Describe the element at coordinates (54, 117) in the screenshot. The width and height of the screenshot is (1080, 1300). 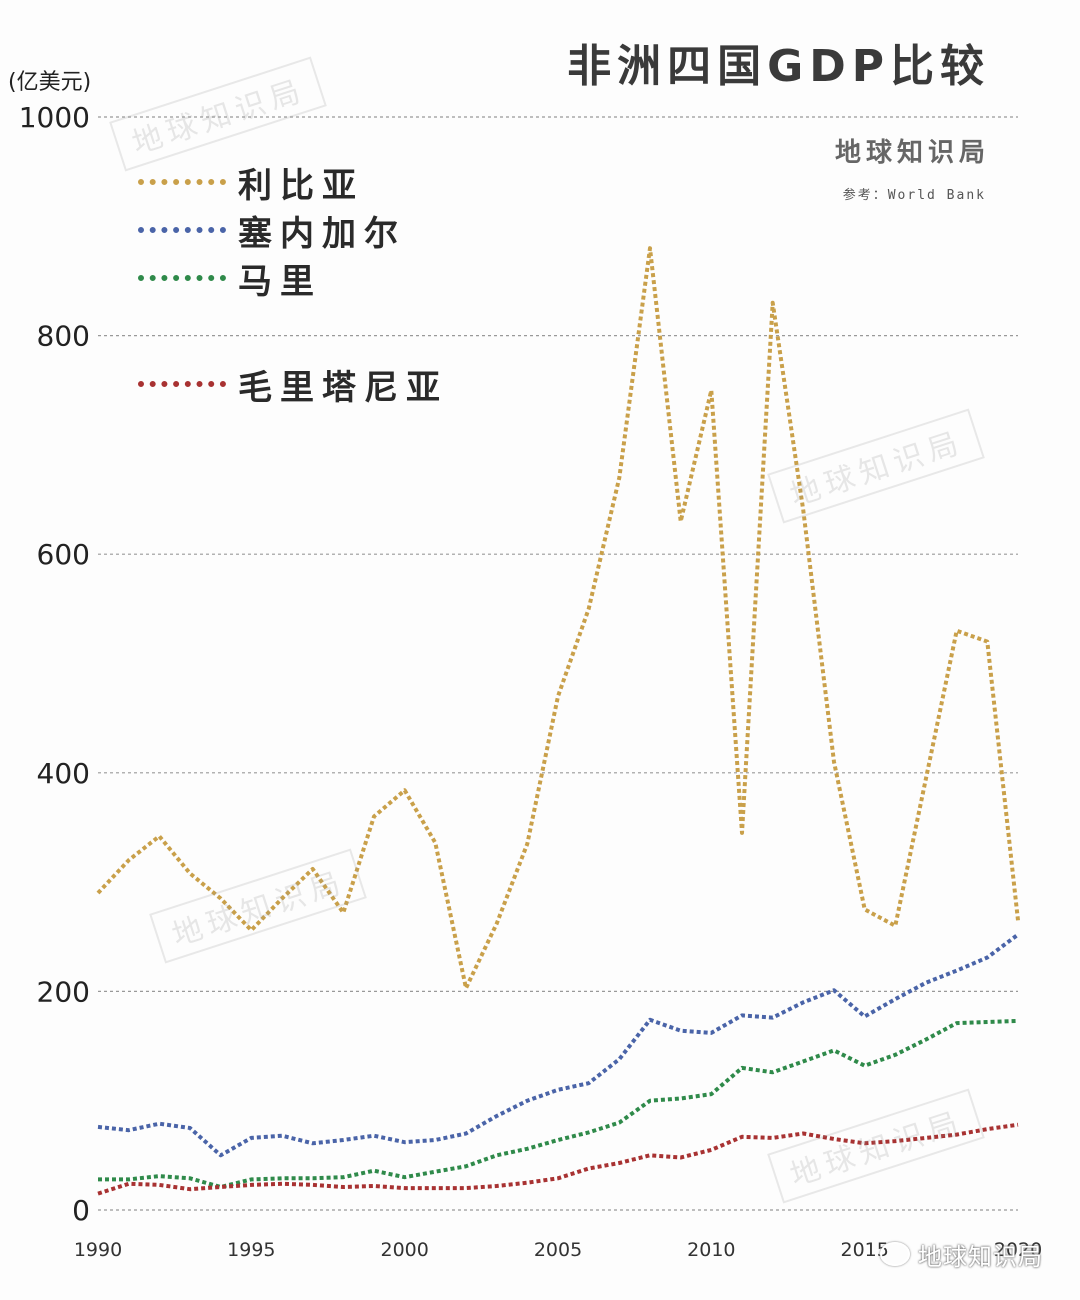
I see `y-tick-label-1000: 1000` at that location.